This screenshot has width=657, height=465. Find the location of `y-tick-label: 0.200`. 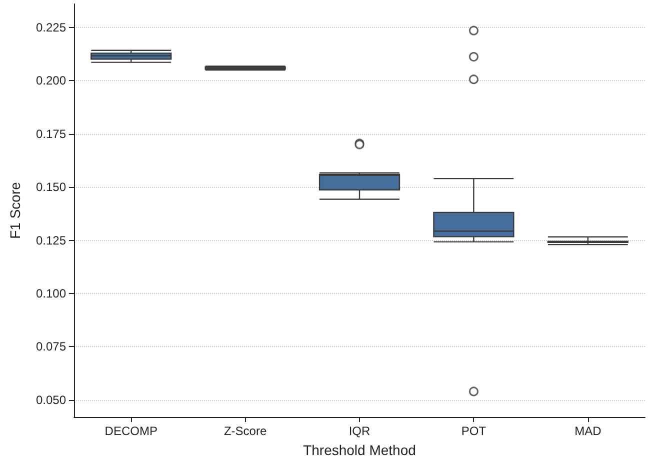

y-tick-label: 0.200 is located at coordinates (51, 81).